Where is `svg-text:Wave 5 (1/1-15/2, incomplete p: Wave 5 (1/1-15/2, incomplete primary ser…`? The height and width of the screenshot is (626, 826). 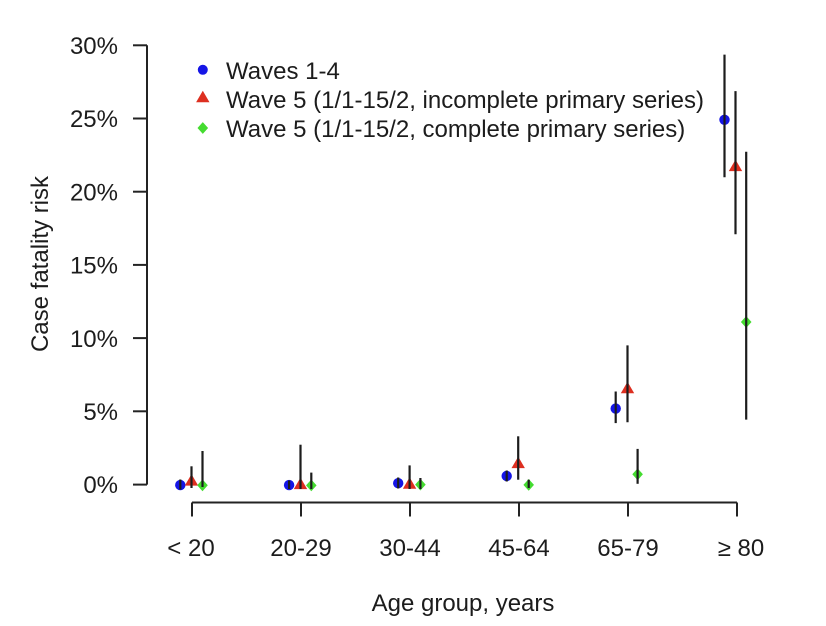
svg-text:Wave 5 (1/1-15/2, incomplete p: Wave 5 (1/1-15/2, incomplete primary ser… is located at coordinates (465, 100).